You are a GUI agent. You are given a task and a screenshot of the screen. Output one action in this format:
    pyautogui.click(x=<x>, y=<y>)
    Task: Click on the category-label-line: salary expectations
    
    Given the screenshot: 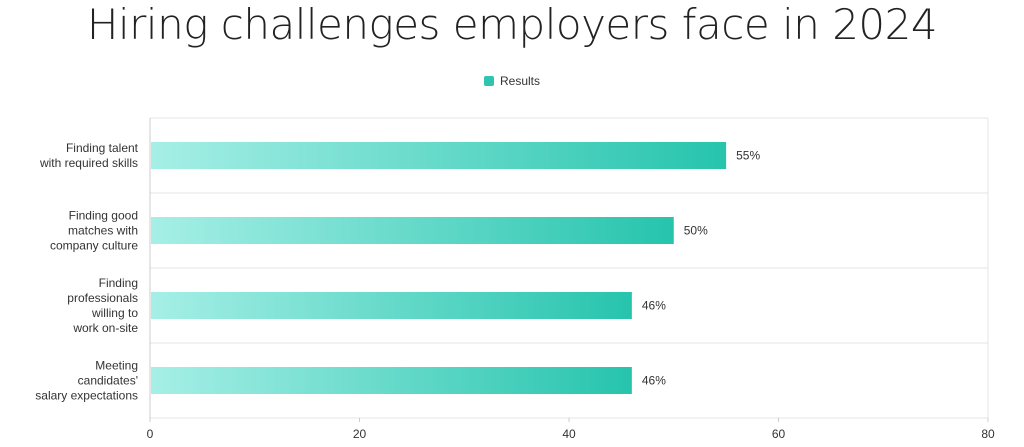 What is the action you would take?
    pyautogui.click(x=86, y=396)
    